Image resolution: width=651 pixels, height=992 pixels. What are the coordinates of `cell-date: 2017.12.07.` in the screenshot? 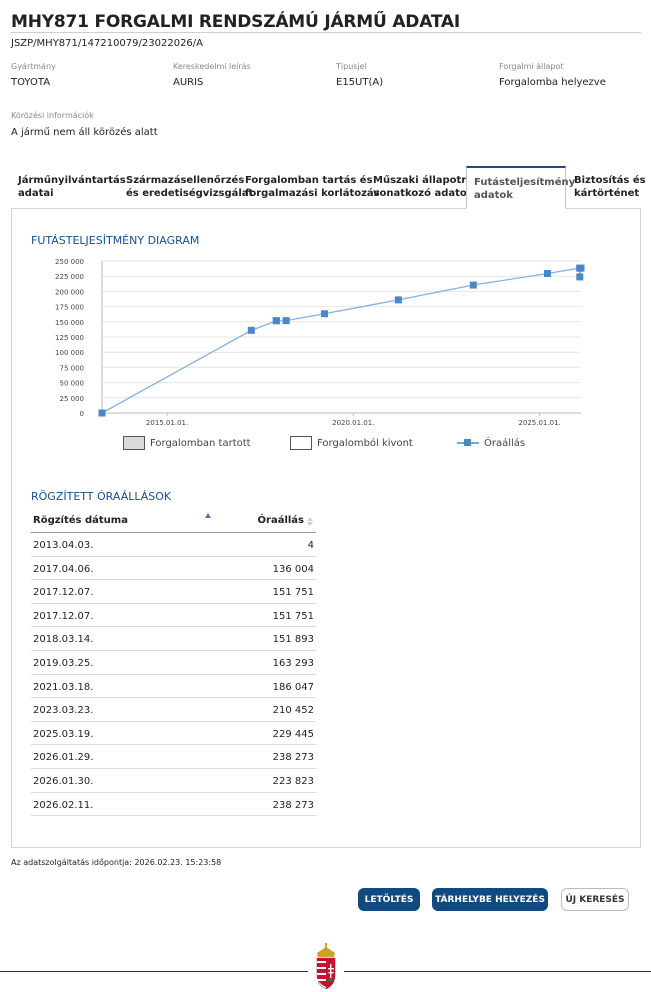 It's located at (63, 593).